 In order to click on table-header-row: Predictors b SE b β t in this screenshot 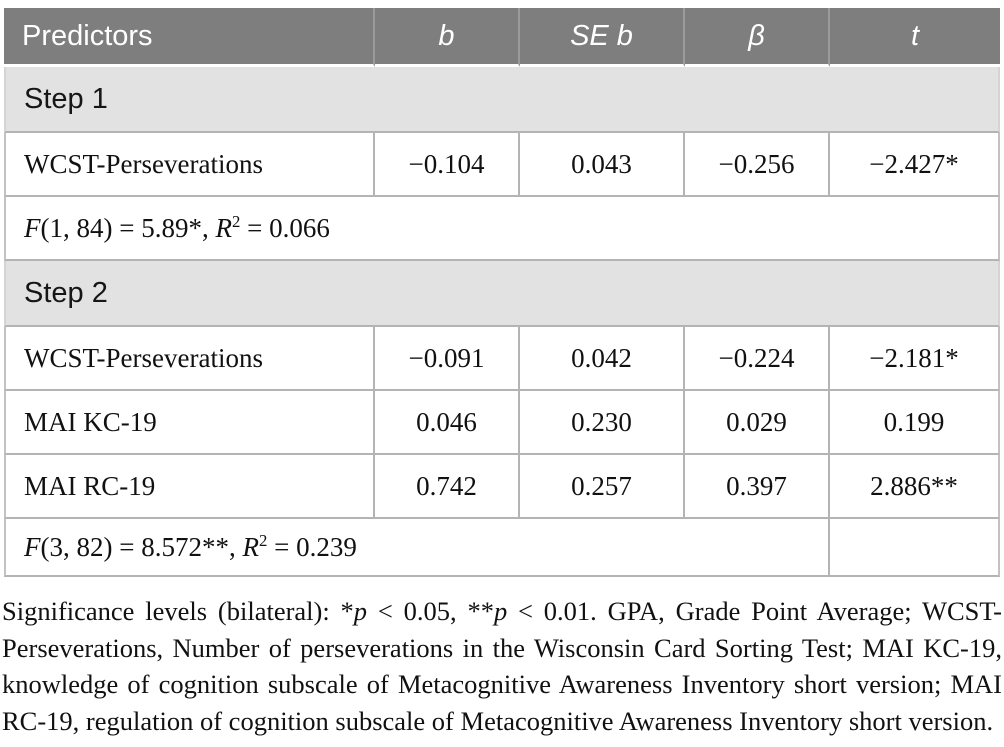, I will do `click(502, 37)`.